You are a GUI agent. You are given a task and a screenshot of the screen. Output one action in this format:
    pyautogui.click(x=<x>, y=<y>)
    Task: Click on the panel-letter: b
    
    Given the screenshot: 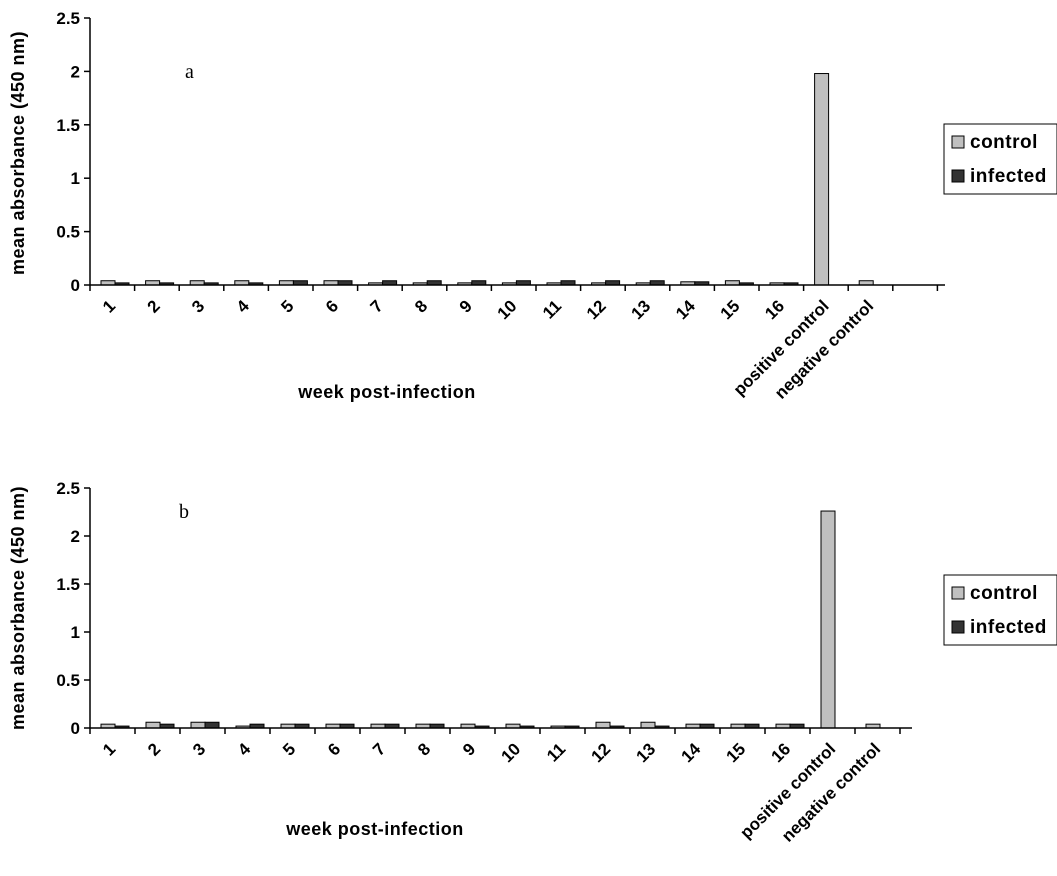 What is the action you would take?
    pyautogui.click(x=184, y=512)
    